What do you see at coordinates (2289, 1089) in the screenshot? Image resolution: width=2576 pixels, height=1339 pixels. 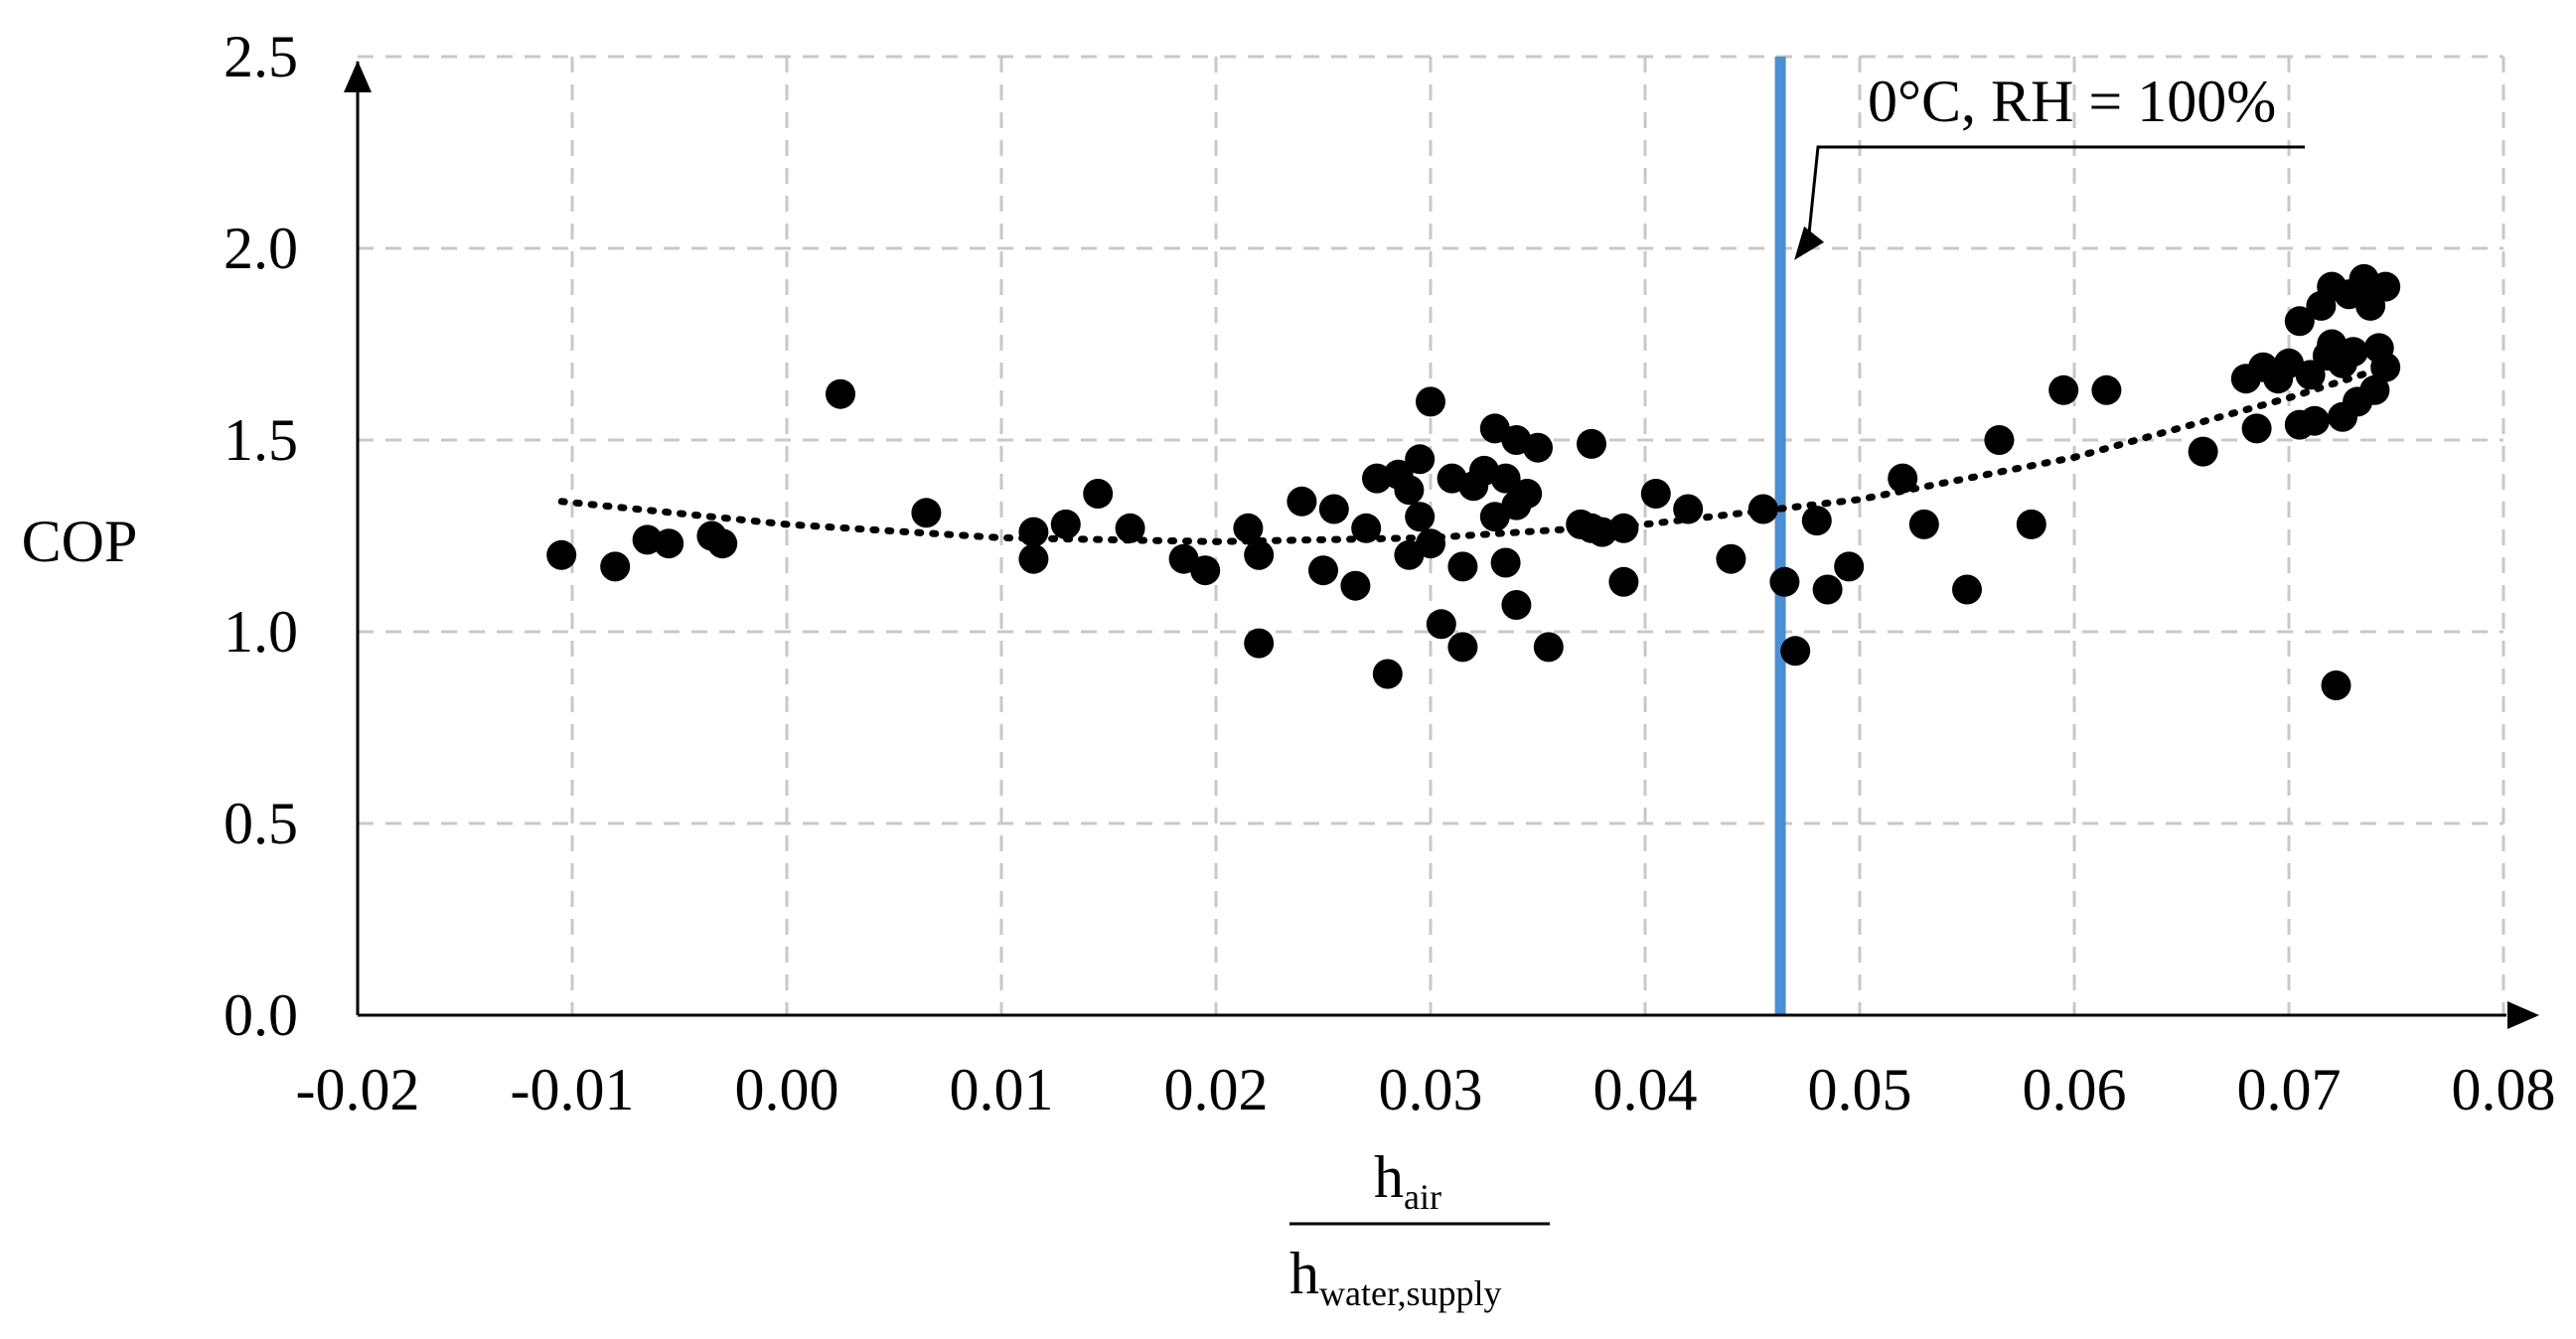 I see `x-tick-label: 0.07` at bounding box center [2289, 1089].